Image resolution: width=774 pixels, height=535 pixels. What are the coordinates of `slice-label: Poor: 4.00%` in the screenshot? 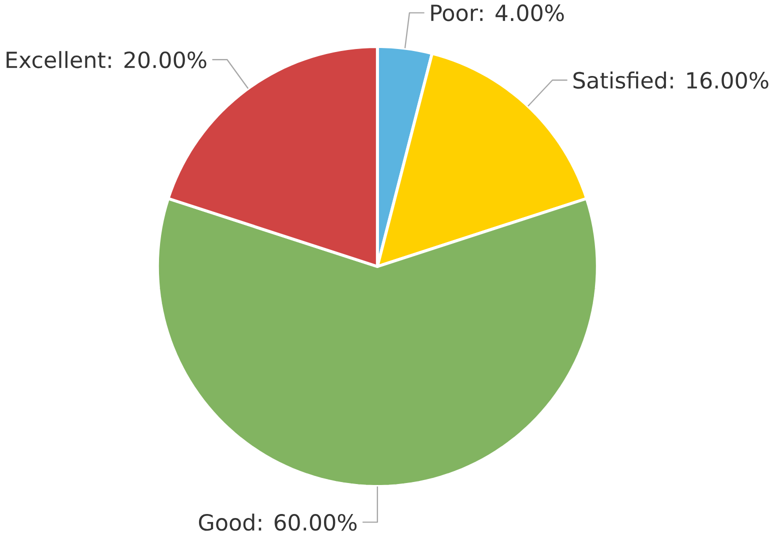 It's located at (497, 13).